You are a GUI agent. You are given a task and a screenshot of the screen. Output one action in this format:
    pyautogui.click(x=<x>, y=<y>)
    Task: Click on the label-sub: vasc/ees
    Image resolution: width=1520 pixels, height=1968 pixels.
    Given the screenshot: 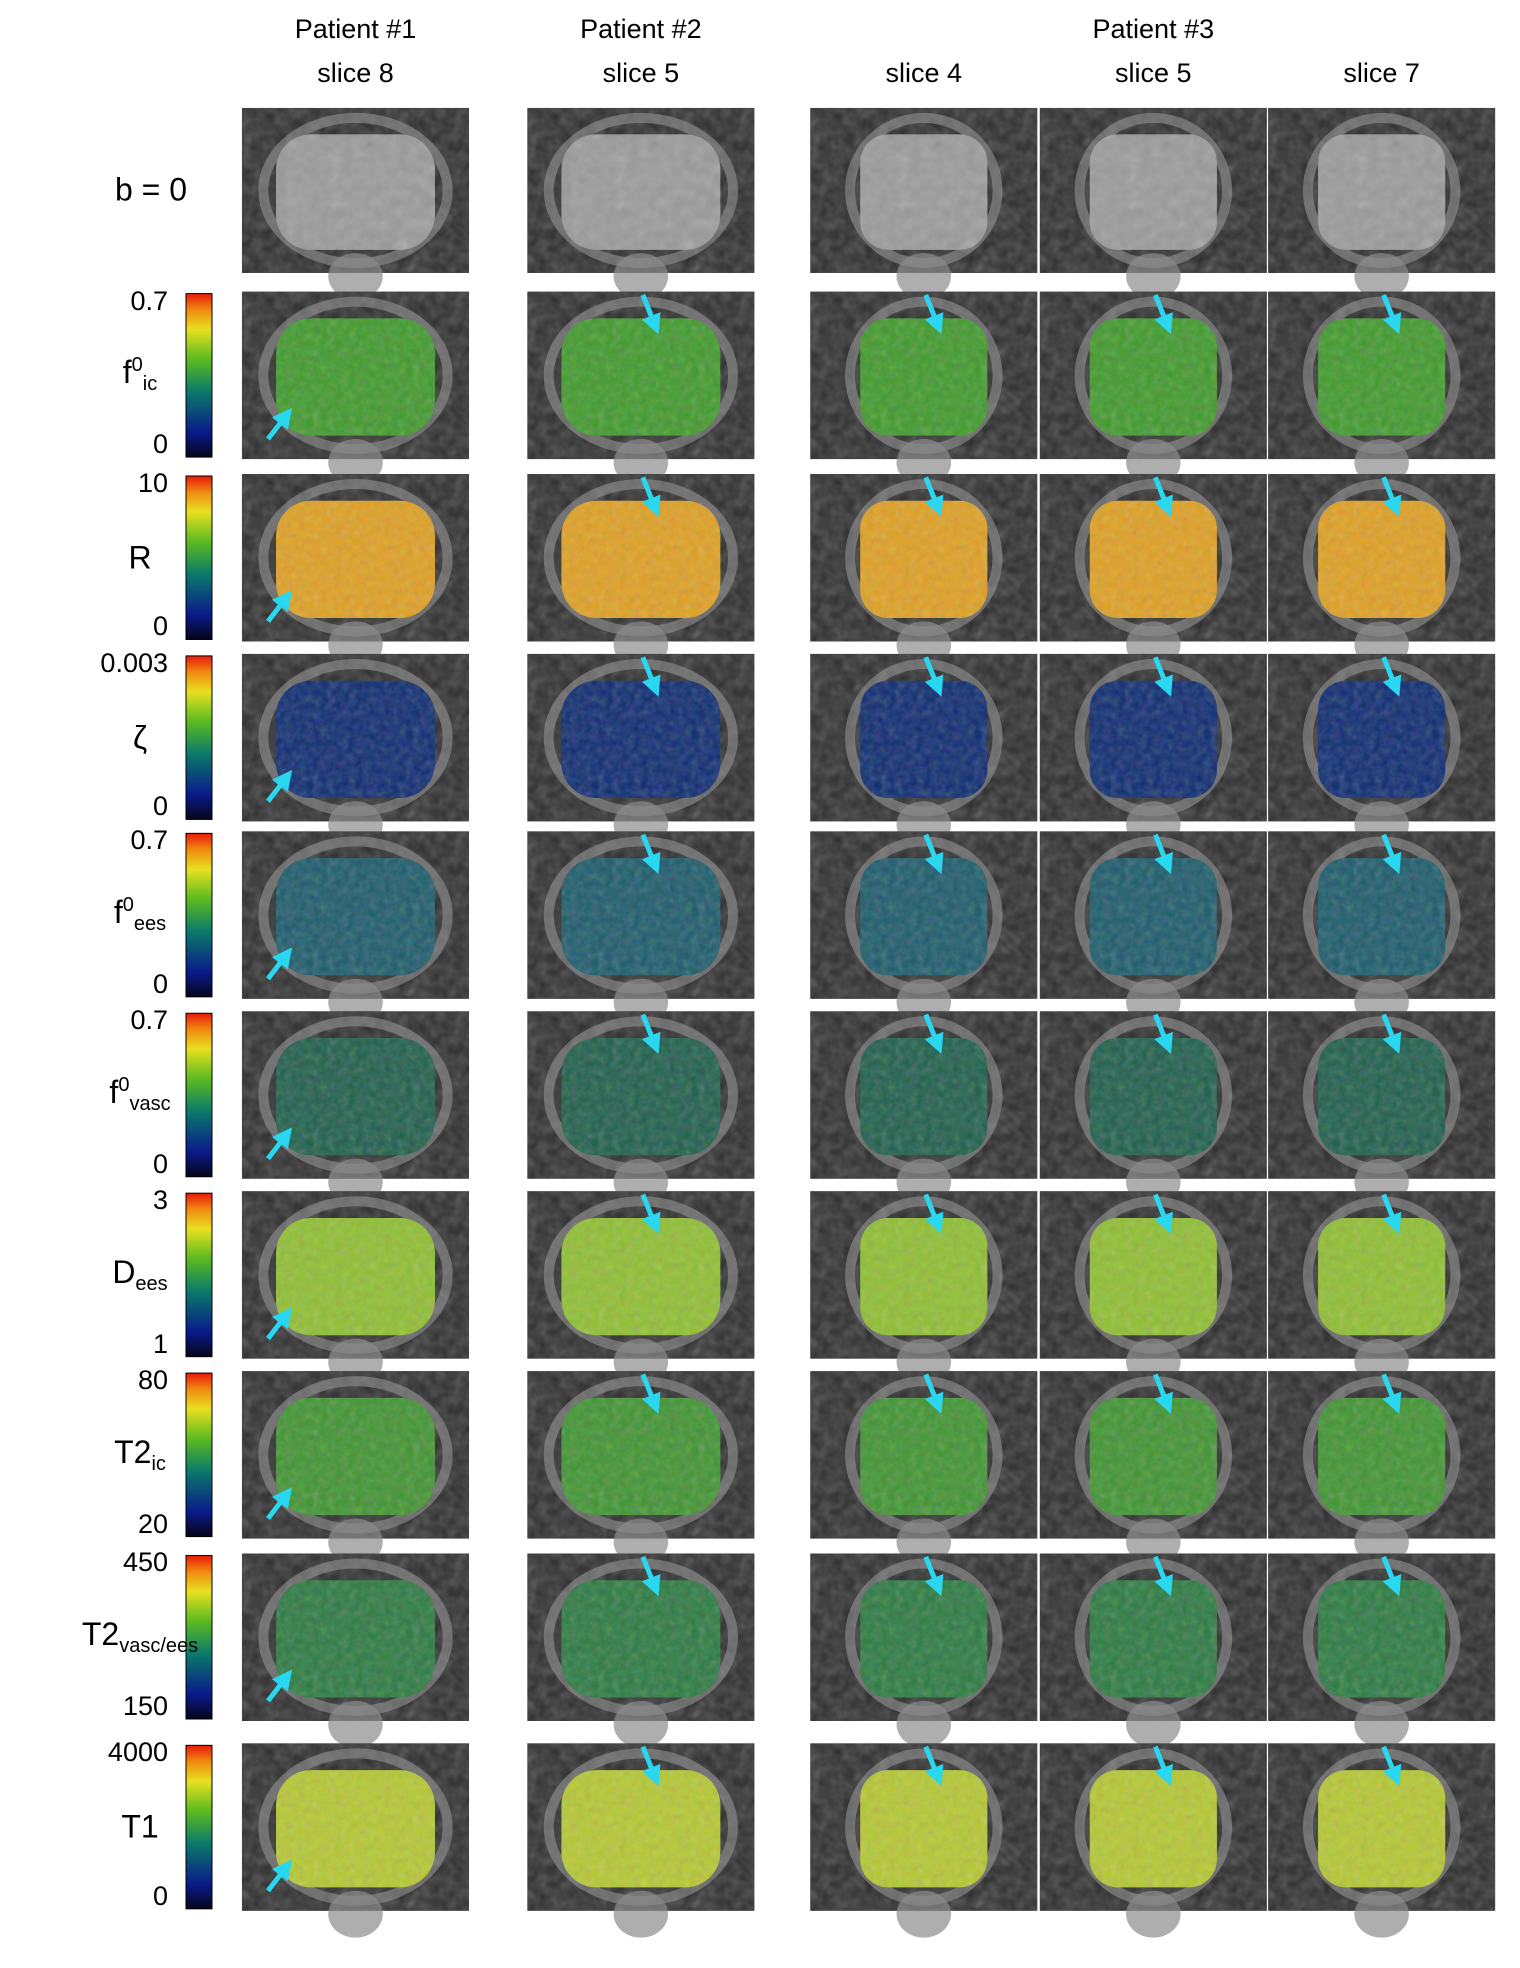 What is the action you would take?
    pyautogui.click(x=159, y=1646)
    